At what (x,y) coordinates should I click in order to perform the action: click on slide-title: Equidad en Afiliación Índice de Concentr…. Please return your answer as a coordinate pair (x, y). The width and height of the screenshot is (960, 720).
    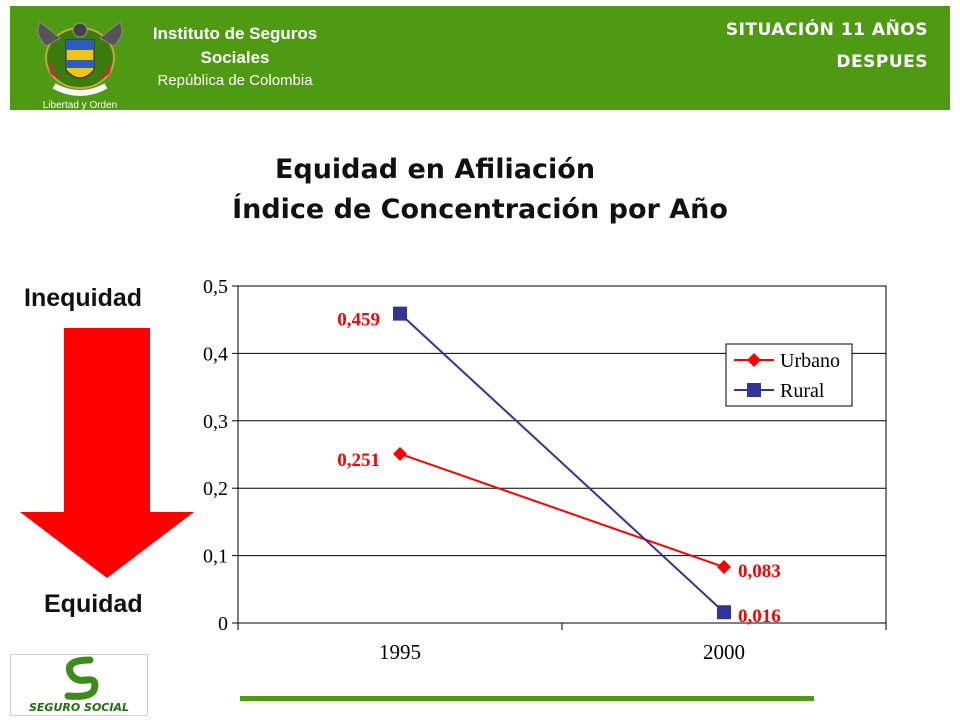
    Looking at the image, I should click on (480, 190).